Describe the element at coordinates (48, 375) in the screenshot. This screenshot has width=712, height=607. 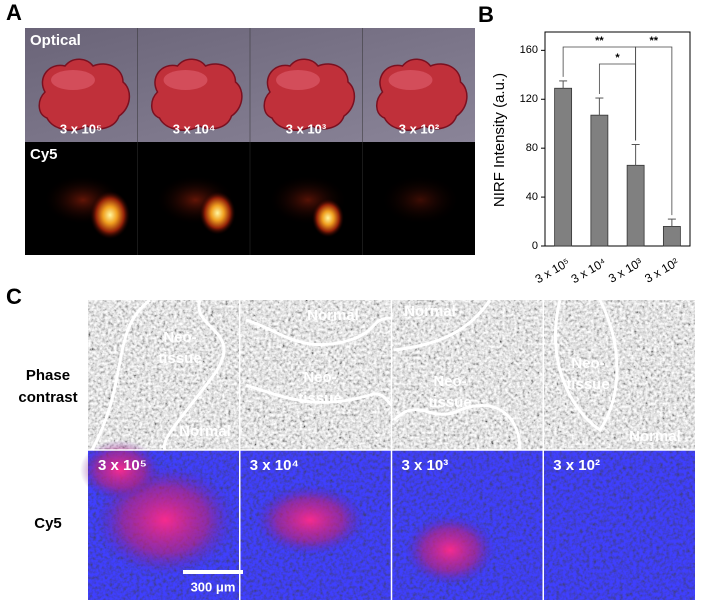
I see `row-label: Phase` at that location.